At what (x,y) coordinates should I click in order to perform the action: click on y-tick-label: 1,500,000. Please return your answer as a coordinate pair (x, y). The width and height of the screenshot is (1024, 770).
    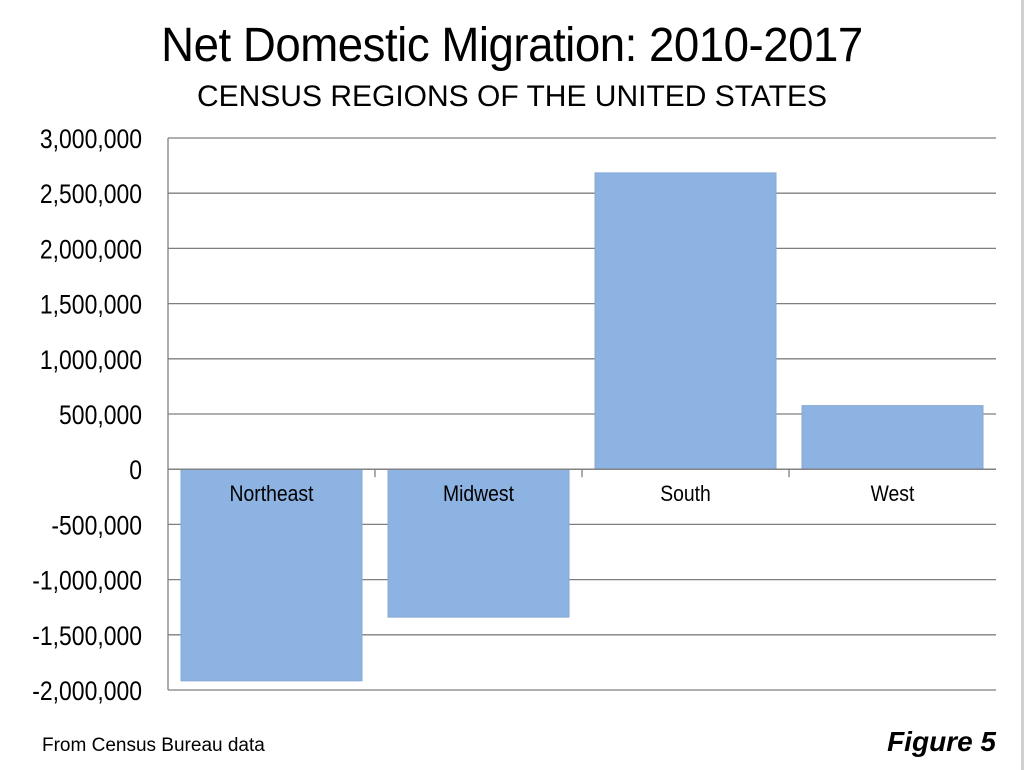
    Looking at the image, I should click on (91, 305).